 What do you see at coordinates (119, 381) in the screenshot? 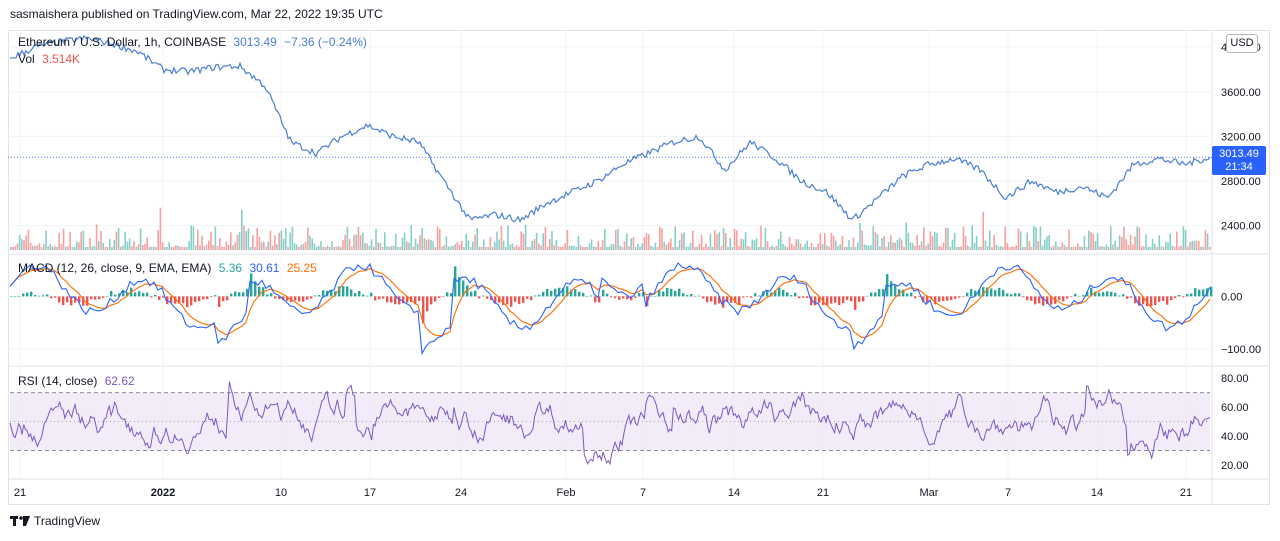
I see `rsi-value: 62.62` at bounding box center [119, 381].